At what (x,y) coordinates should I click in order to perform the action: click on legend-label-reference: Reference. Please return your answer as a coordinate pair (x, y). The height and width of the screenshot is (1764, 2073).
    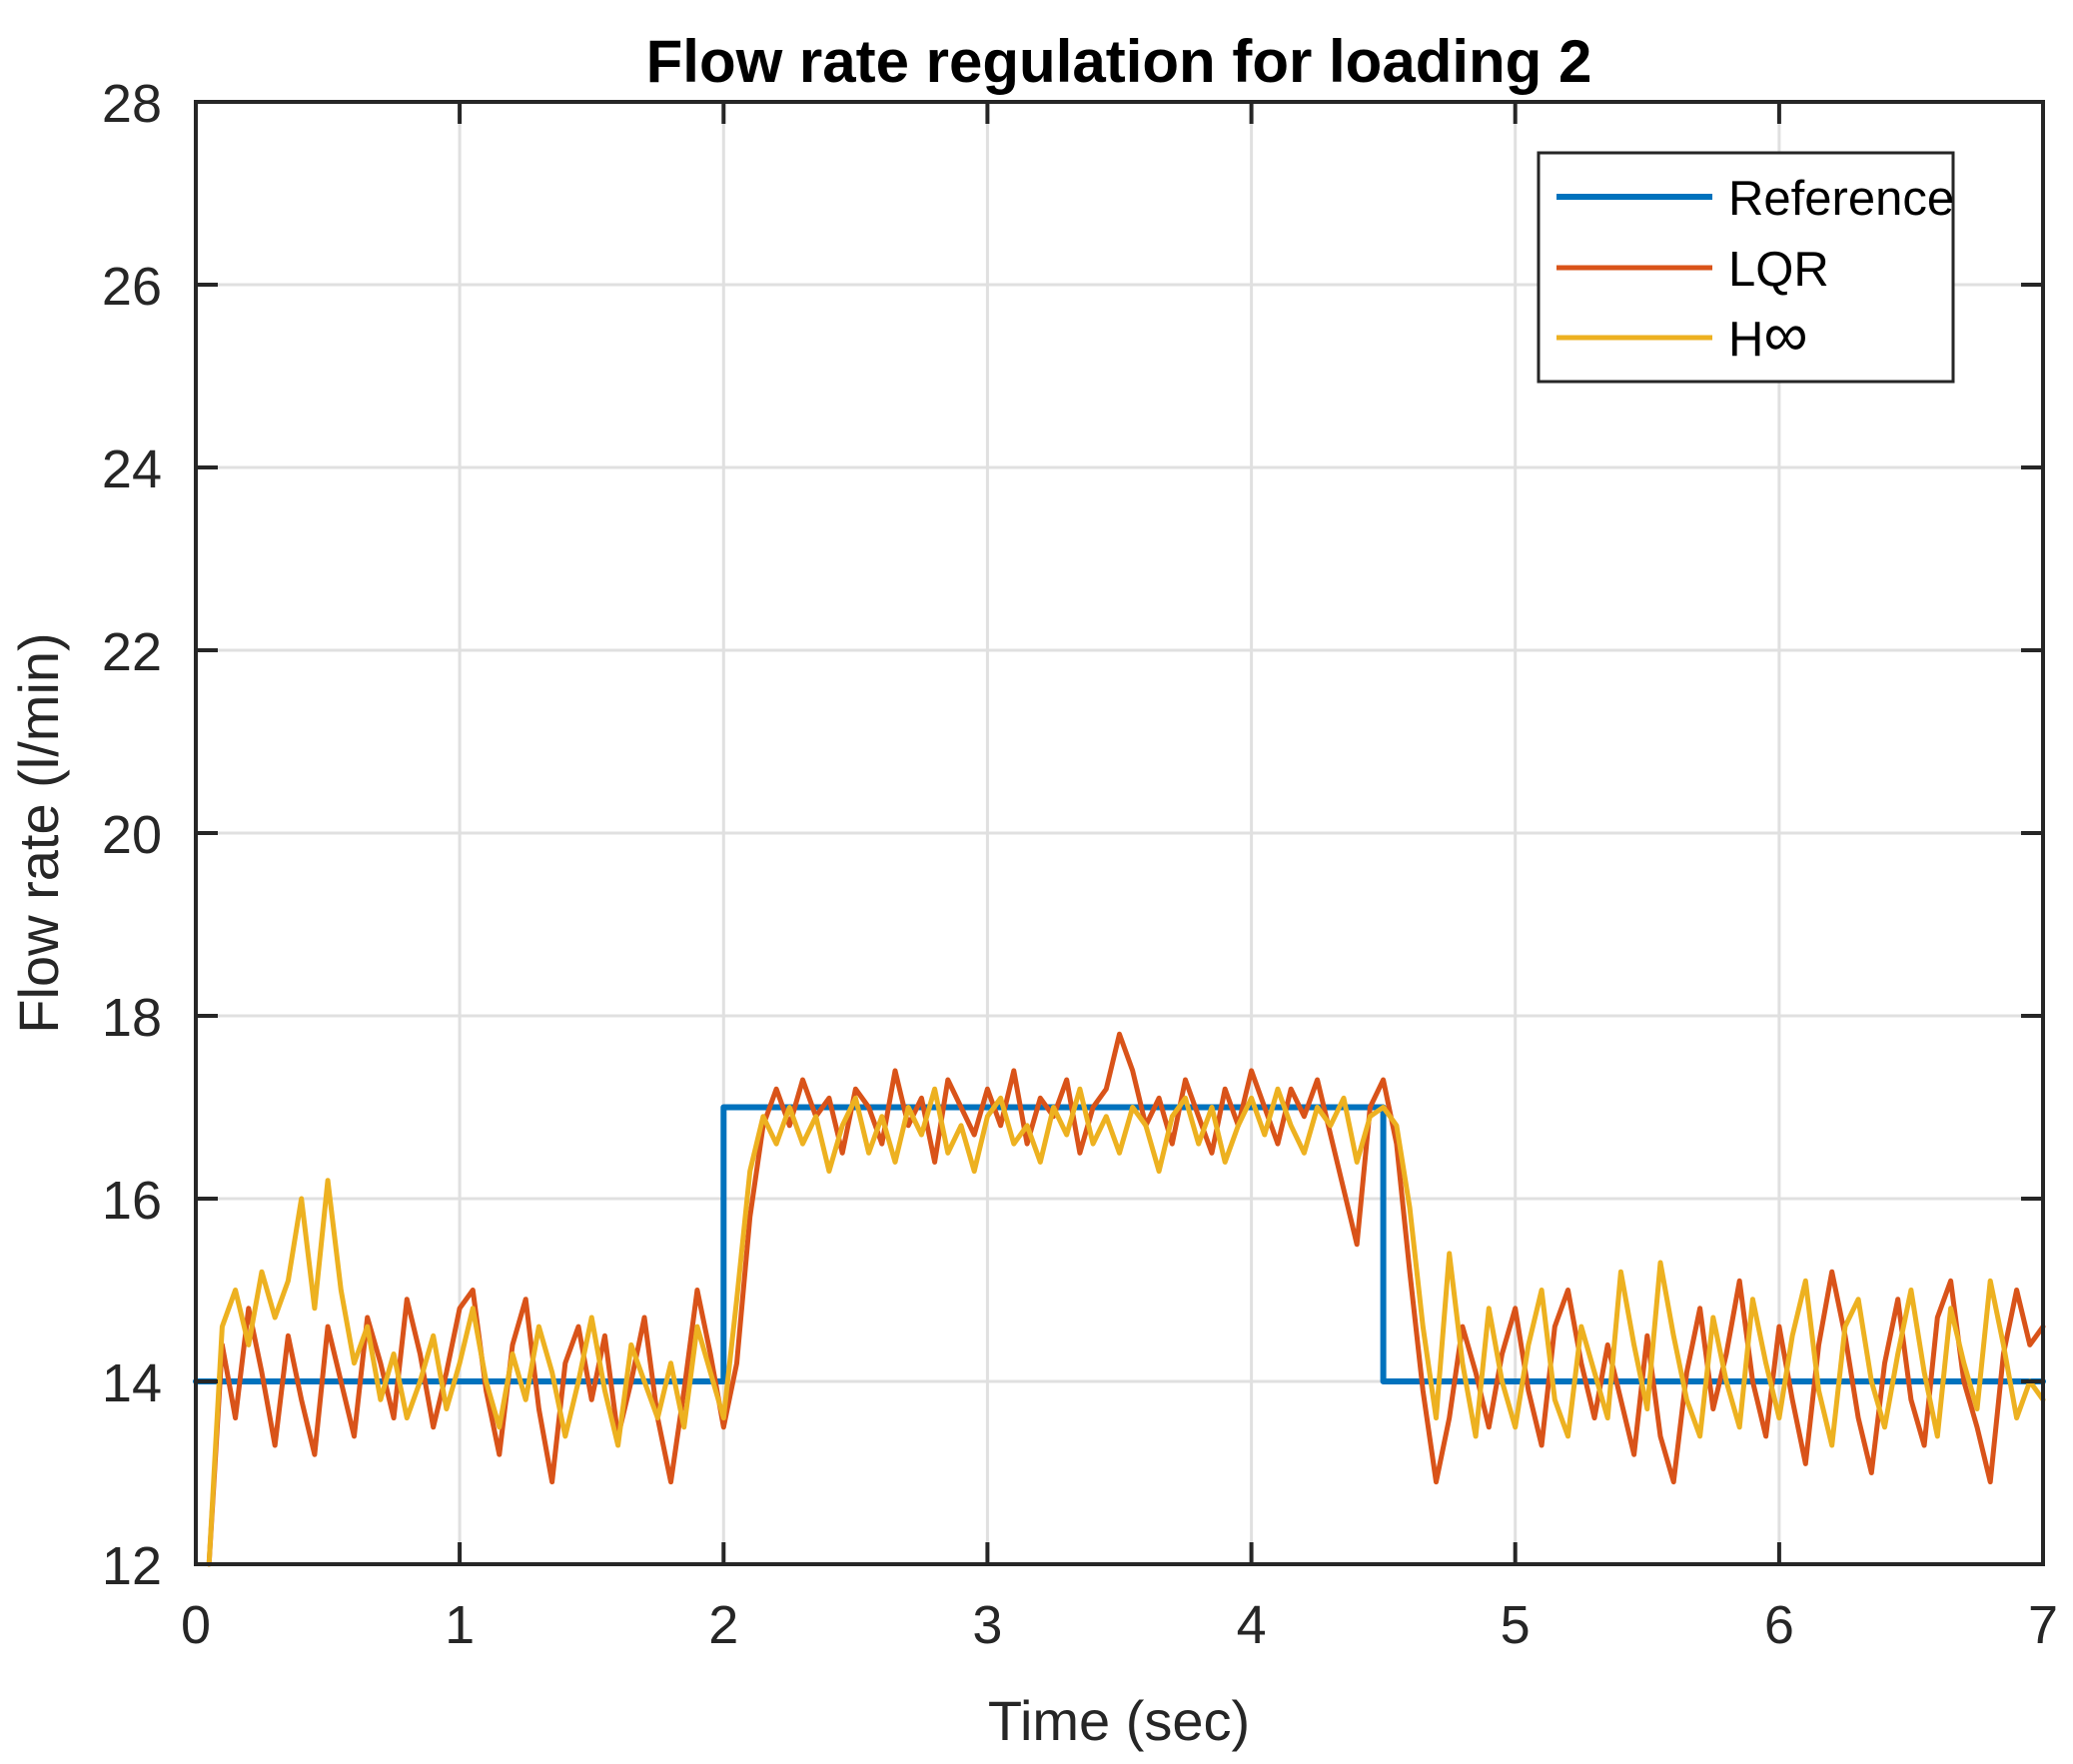
    Looking at the image, I should click on (1841, 199).